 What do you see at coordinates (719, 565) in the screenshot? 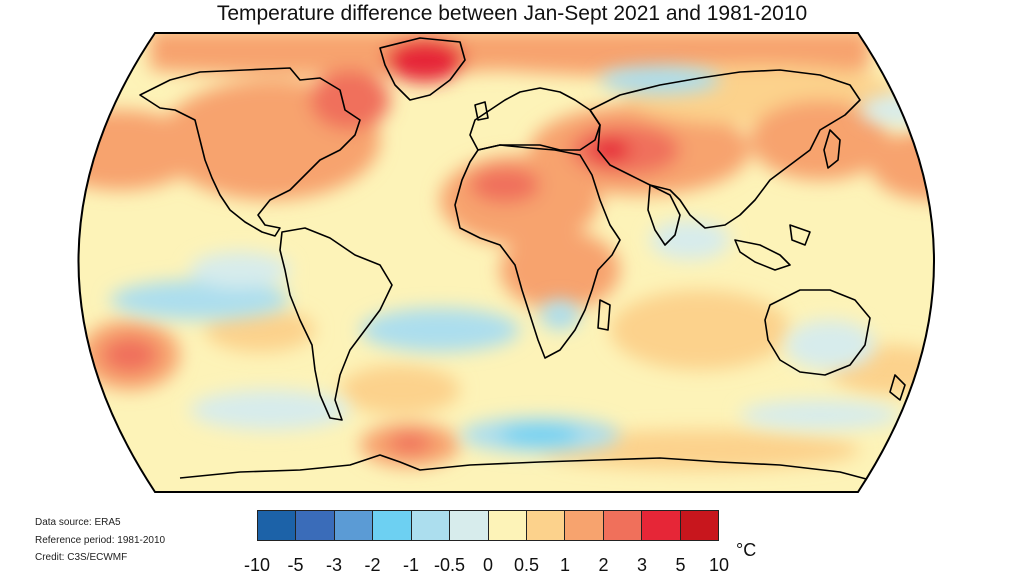
I see `legend-tick-label: 10` at bounding box center [719, 565].